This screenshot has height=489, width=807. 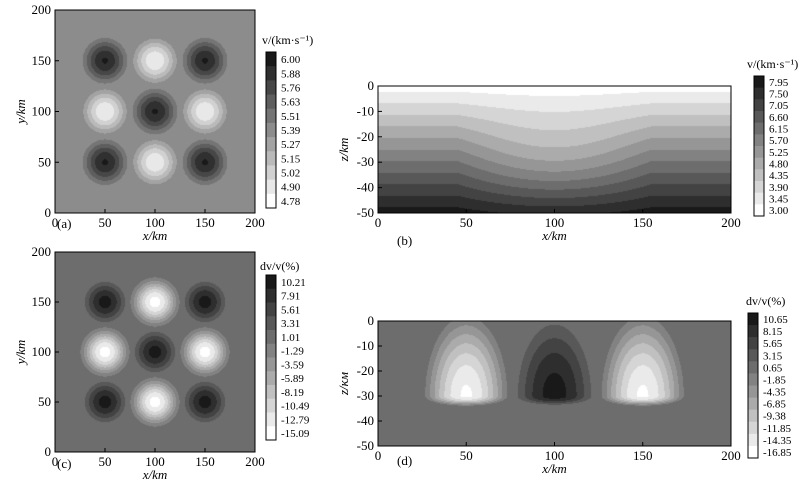 I want to click on colorbar-tick-label: -6.85, so click(x=774, y=405).